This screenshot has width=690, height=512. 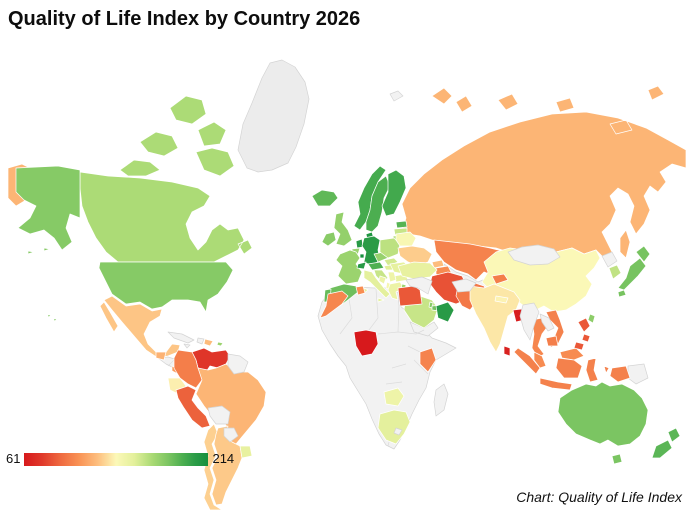 I want to click on country-australia, so click(x=603, y=423).